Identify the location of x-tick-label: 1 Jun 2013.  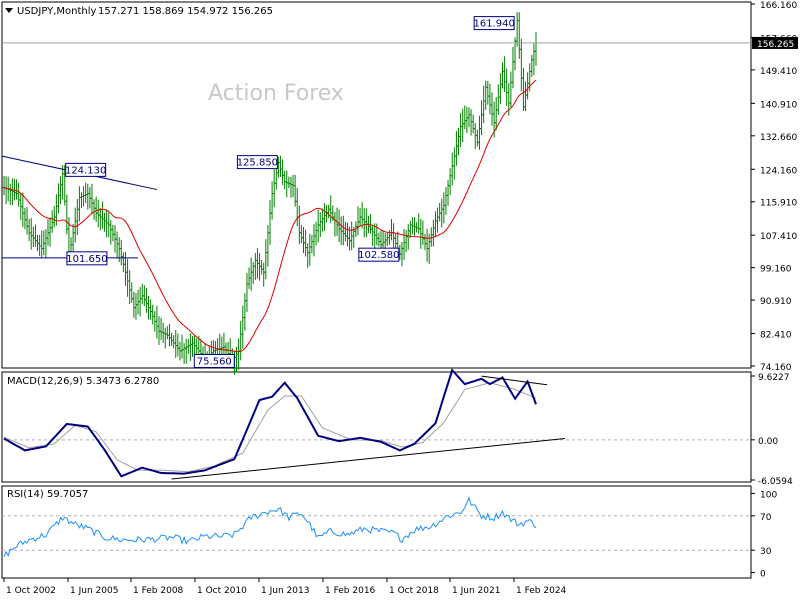
(285, 591).